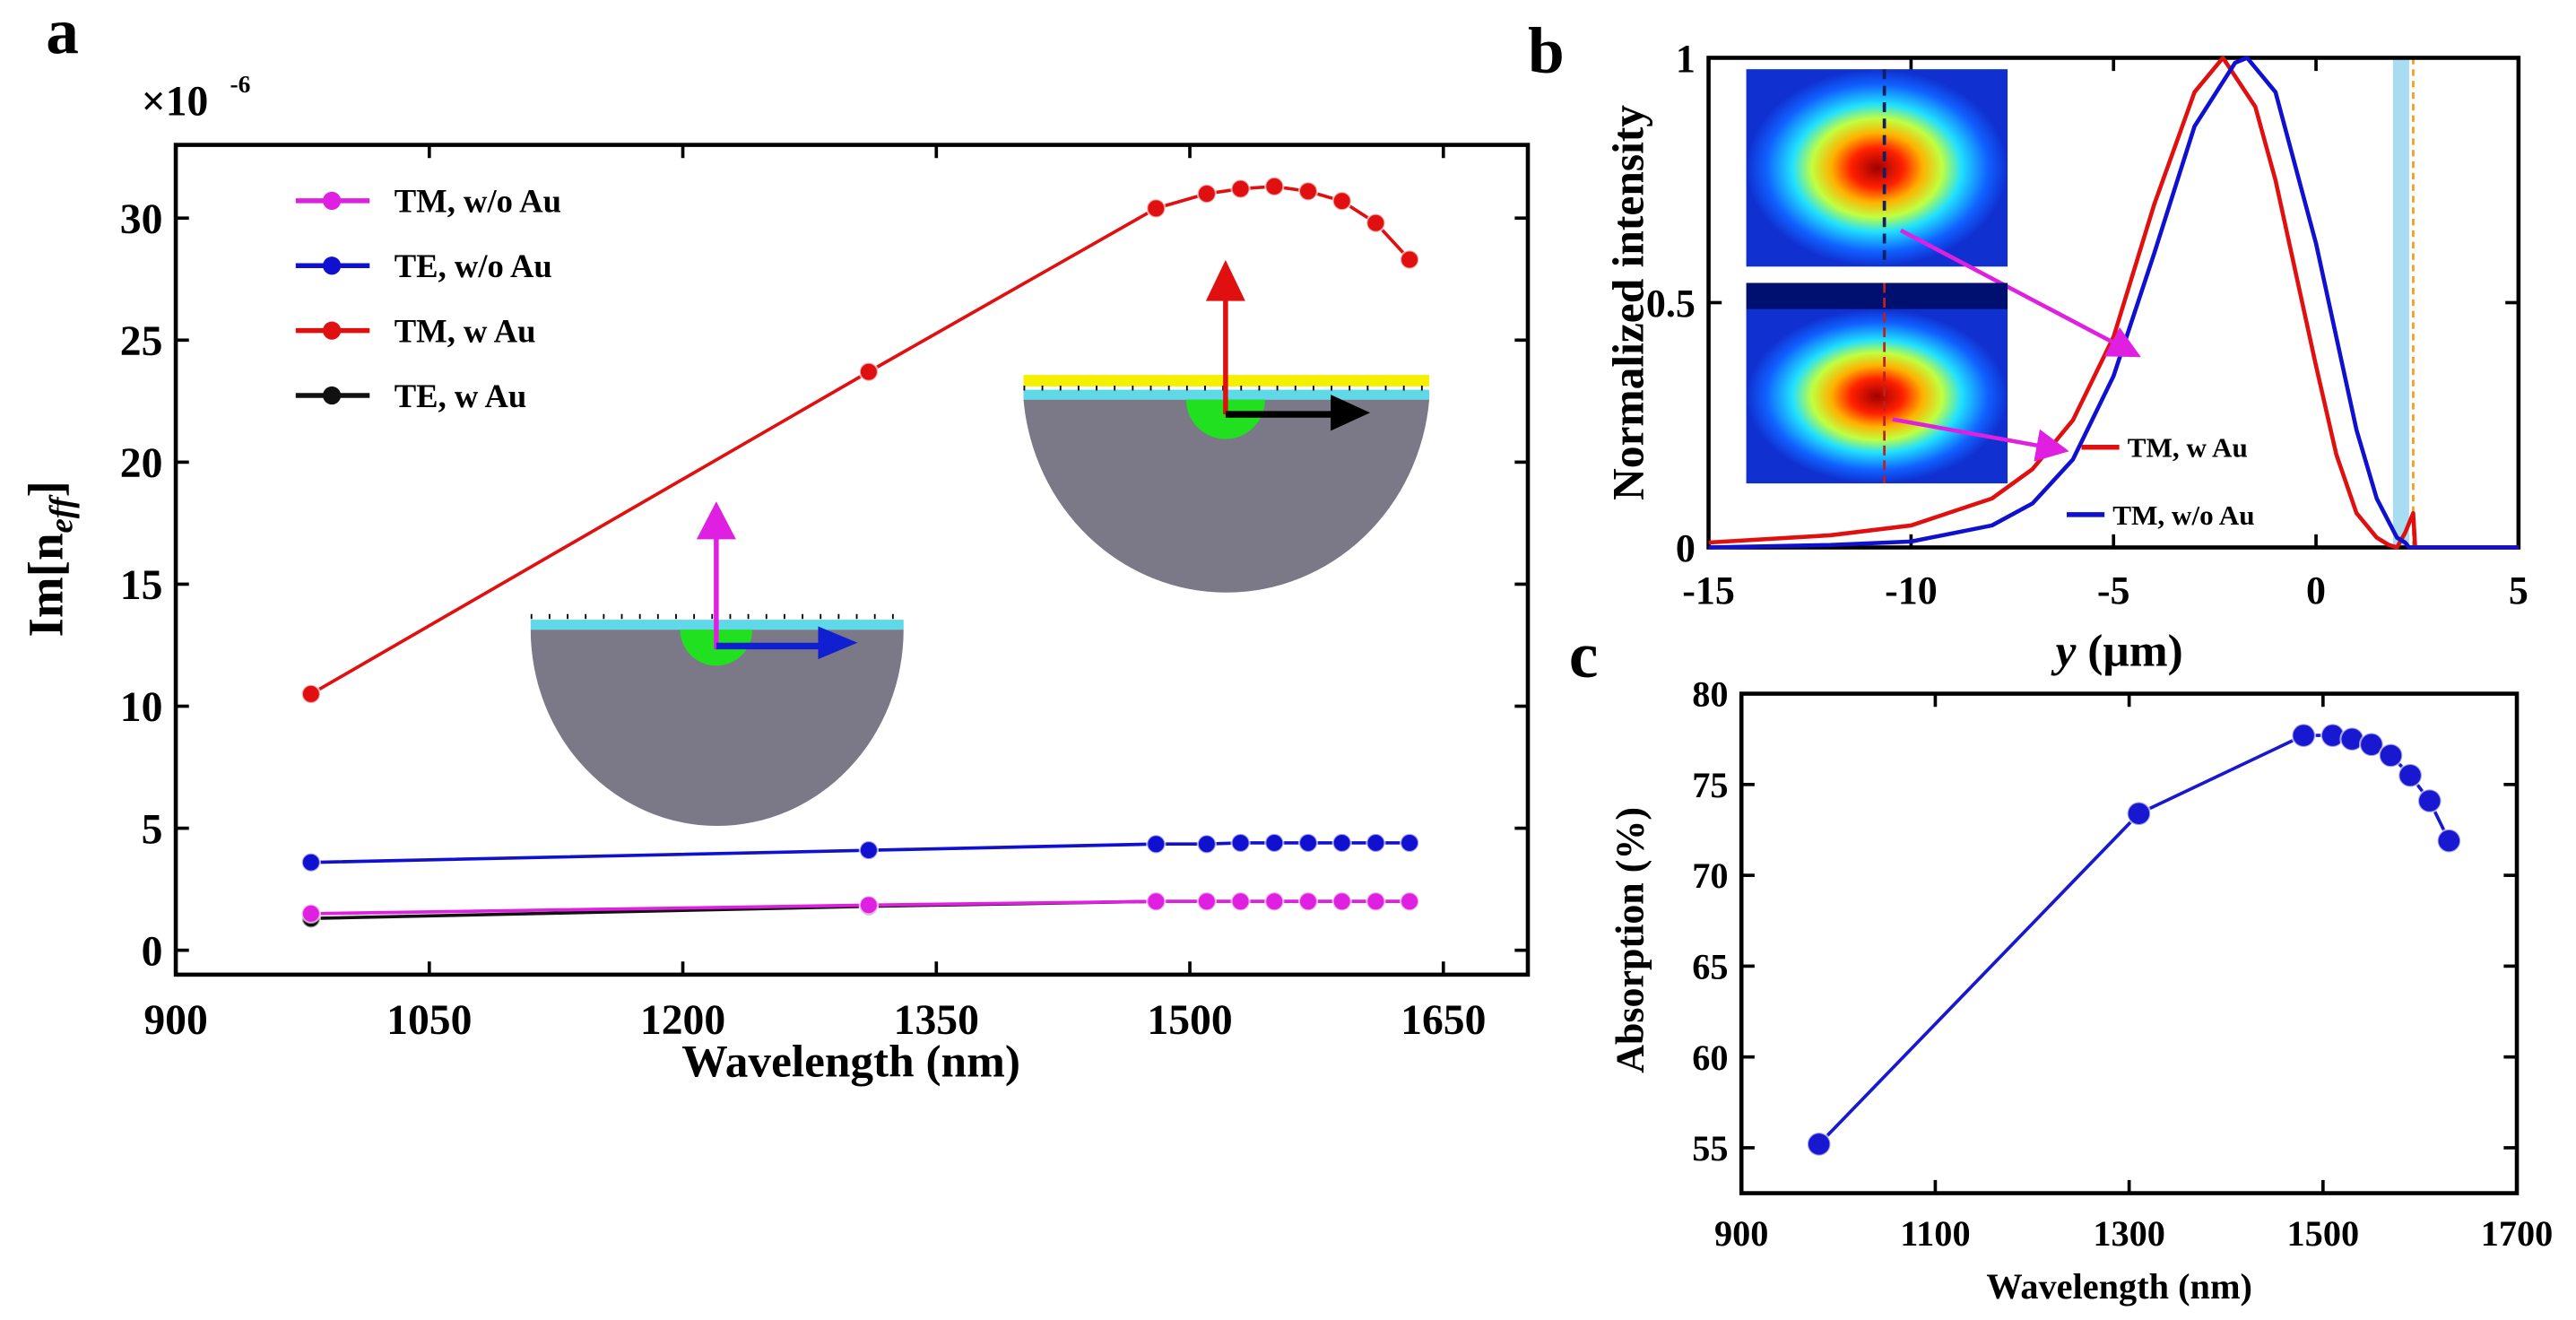 This screenshot has height=1320, width=2576. I want to click on y-axis-label: Absorption (%), so click(1630, 940).